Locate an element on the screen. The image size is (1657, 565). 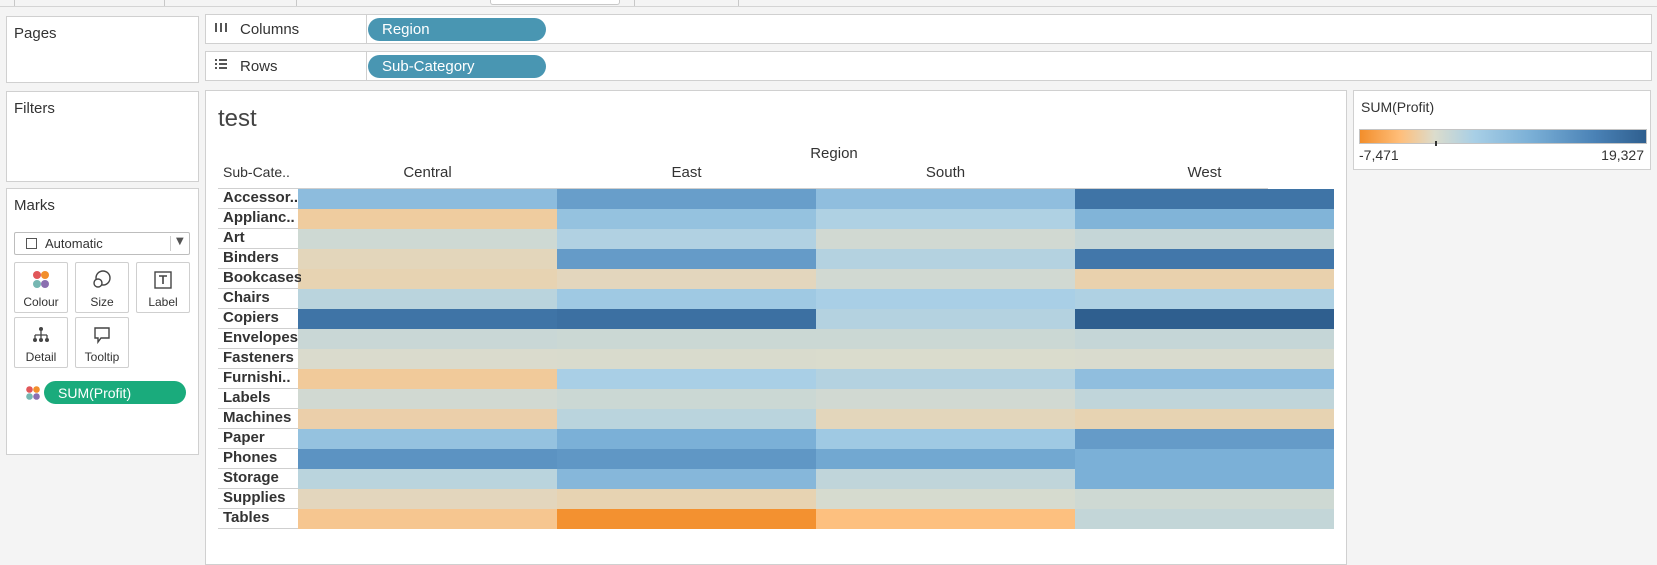
region-pill: Region is located at coordinates (457, 29).